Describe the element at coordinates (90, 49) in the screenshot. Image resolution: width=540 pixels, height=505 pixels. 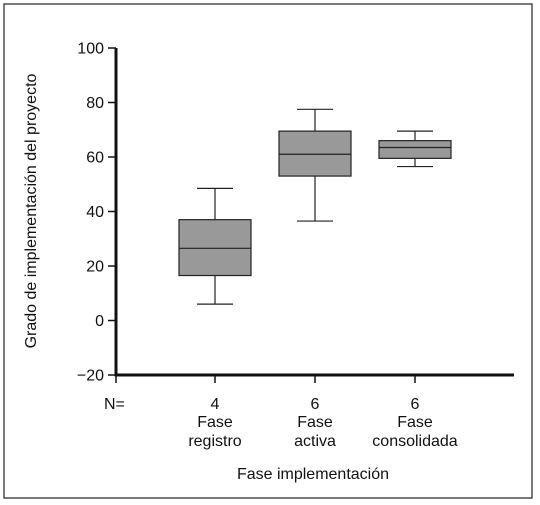
I see `y-tick-label: 100` at that location.